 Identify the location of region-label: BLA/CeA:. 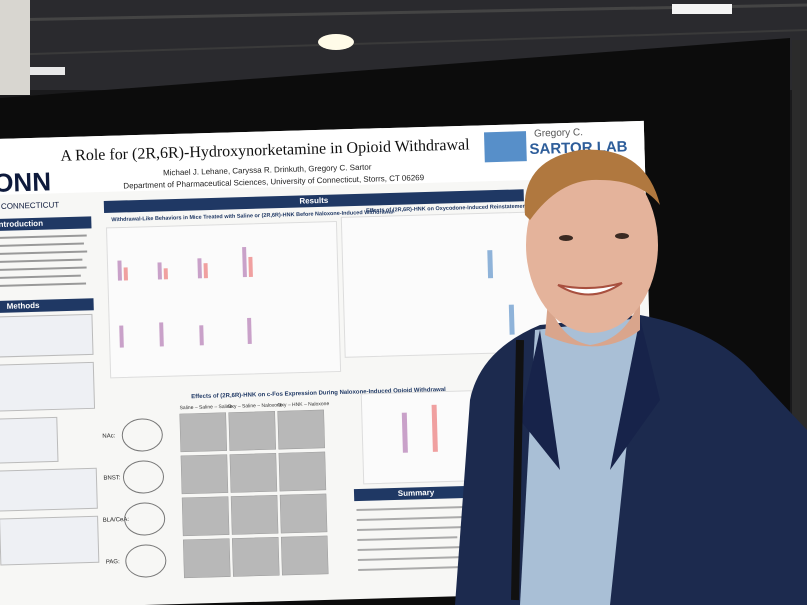
(116, 520).